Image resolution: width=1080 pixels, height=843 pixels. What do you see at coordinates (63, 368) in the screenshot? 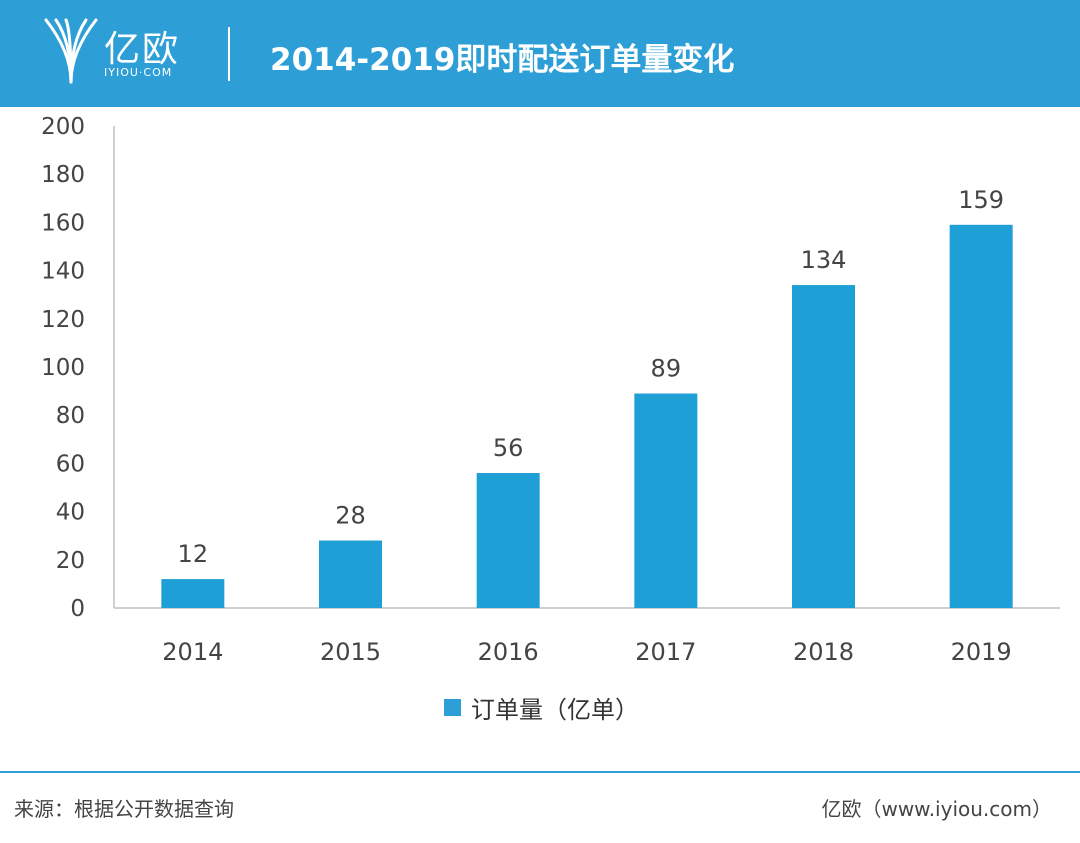
I see `y-tick-label: 100` at bounding box center [63, 368].